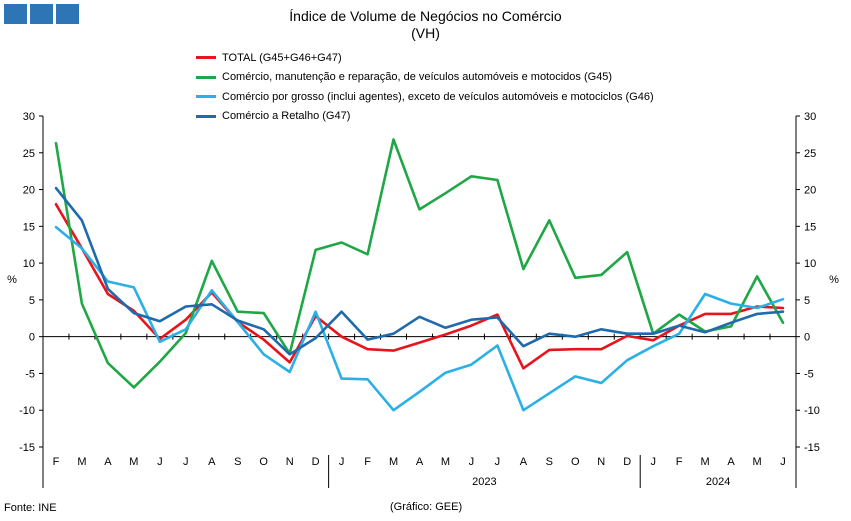 The width and height of the screenshot is (851, 521). Describe the element at coordinates (810, 117) in the screenshot. I see `y-tick-label-right: 30` at that location.